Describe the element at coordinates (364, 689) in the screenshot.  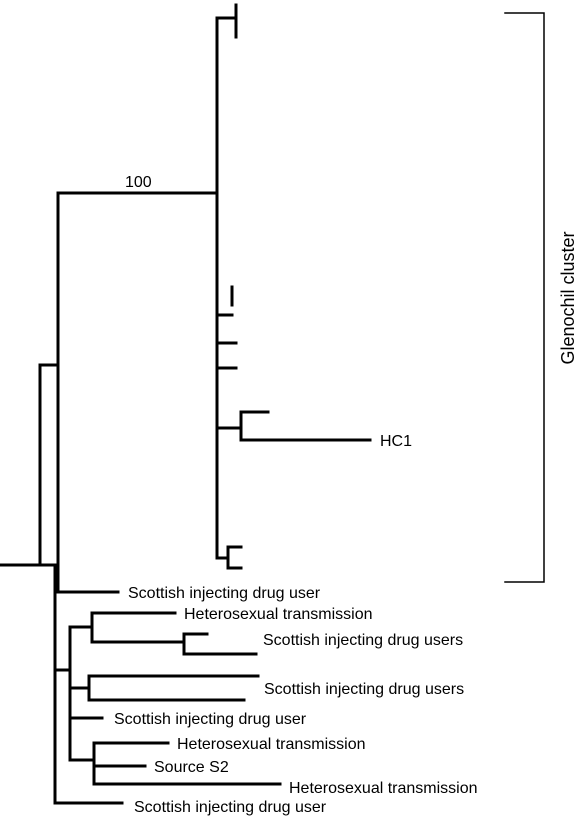
I see `leaf-label-idus-2: Scottish injecting drug users` at that location.